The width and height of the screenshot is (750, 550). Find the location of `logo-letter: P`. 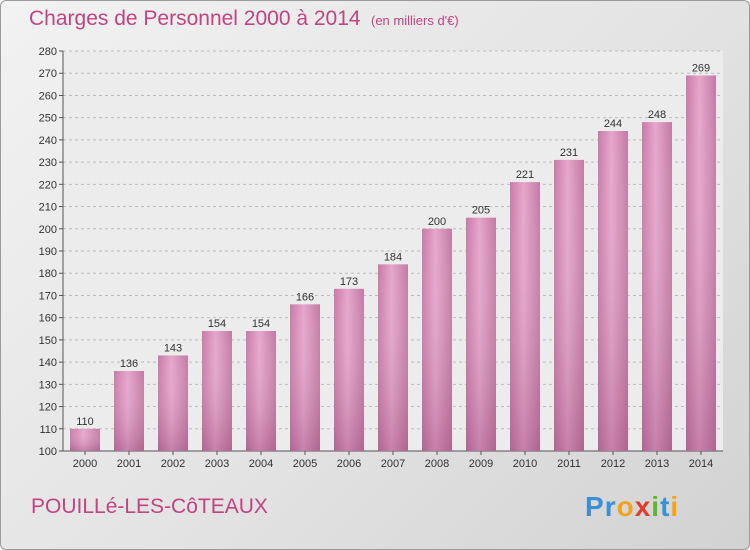

logo-letter: P is located at coordinates (595, 506).